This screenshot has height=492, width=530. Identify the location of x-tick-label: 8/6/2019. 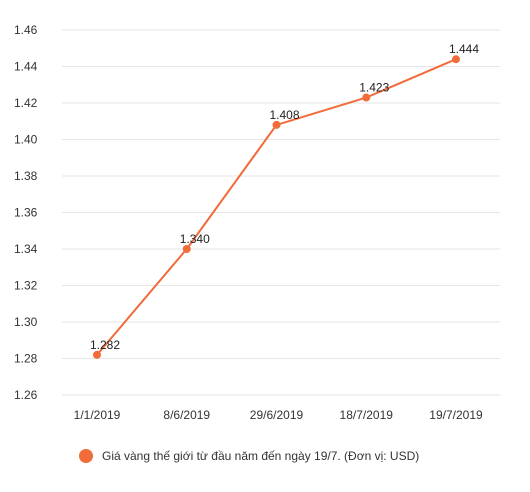
(186, 415).